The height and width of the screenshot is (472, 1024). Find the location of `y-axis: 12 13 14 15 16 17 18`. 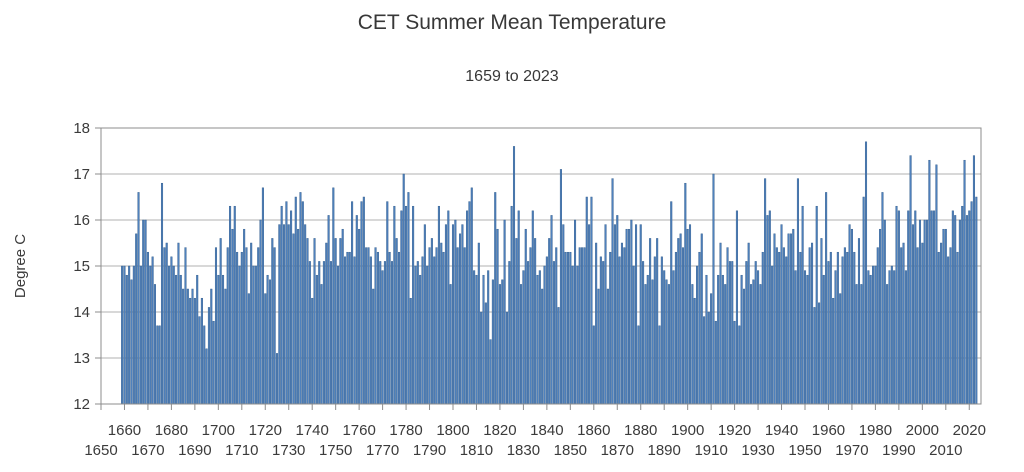

y-axis: 12 13 14 15 16 17 18 is located at coordinates (87, 266).